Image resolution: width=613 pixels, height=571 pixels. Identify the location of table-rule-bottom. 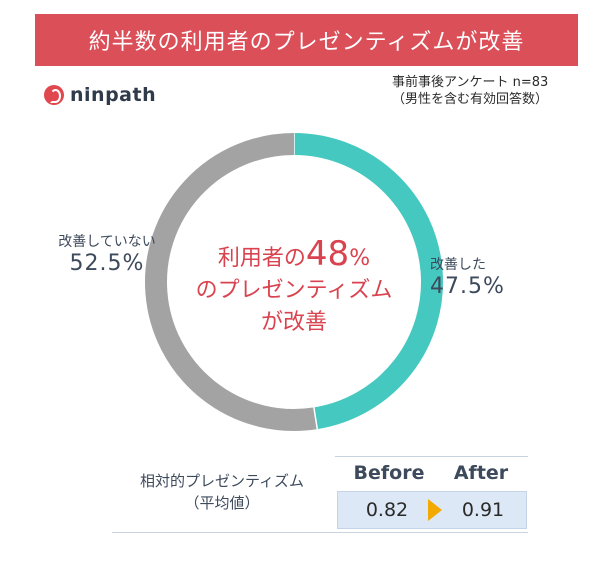
(320, 532).